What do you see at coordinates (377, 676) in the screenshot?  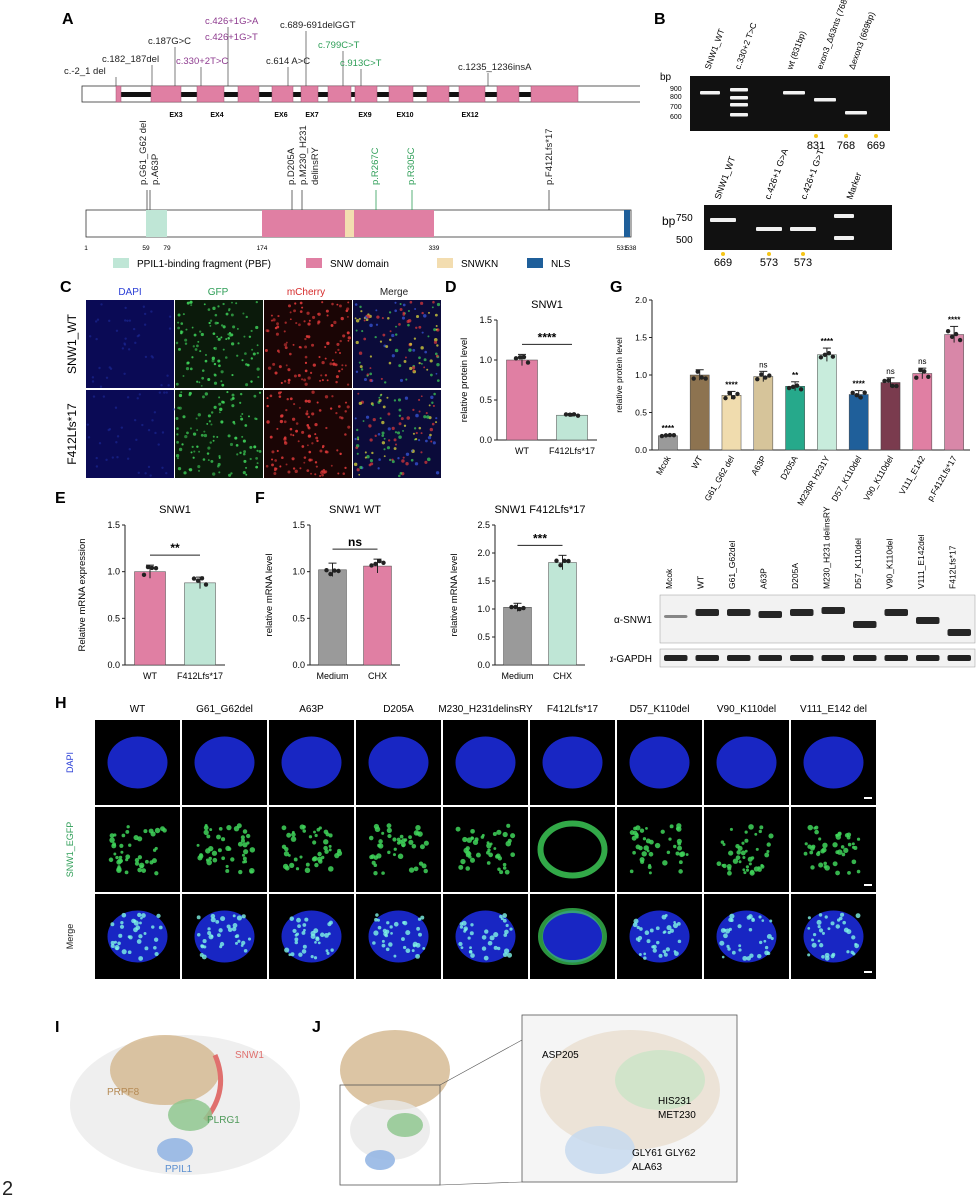 I see `x-tick-label: CHX` at bounding box center [377, 676].